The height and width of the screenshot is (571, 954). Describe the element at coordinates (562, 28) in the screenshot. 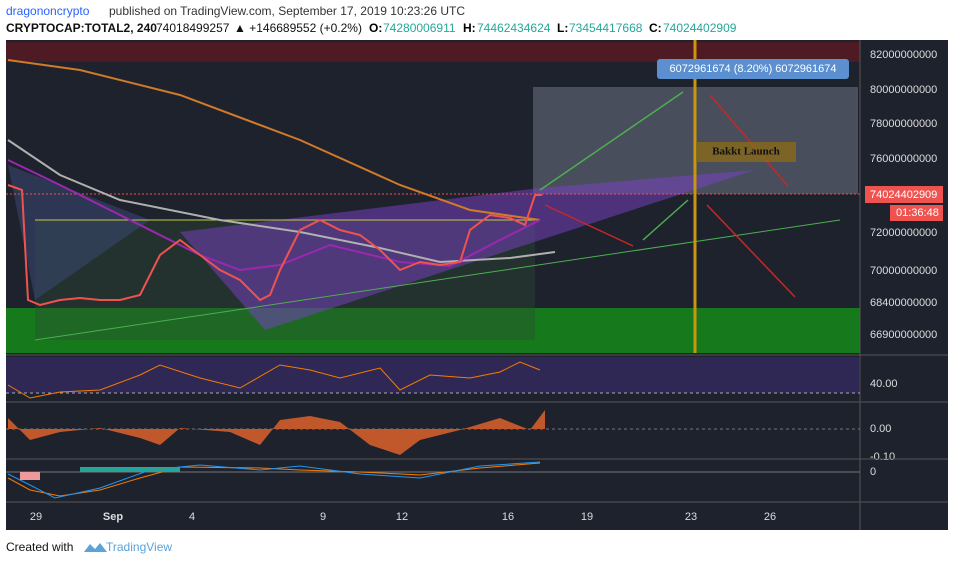

I see `ohlc-label: L:` at that location.